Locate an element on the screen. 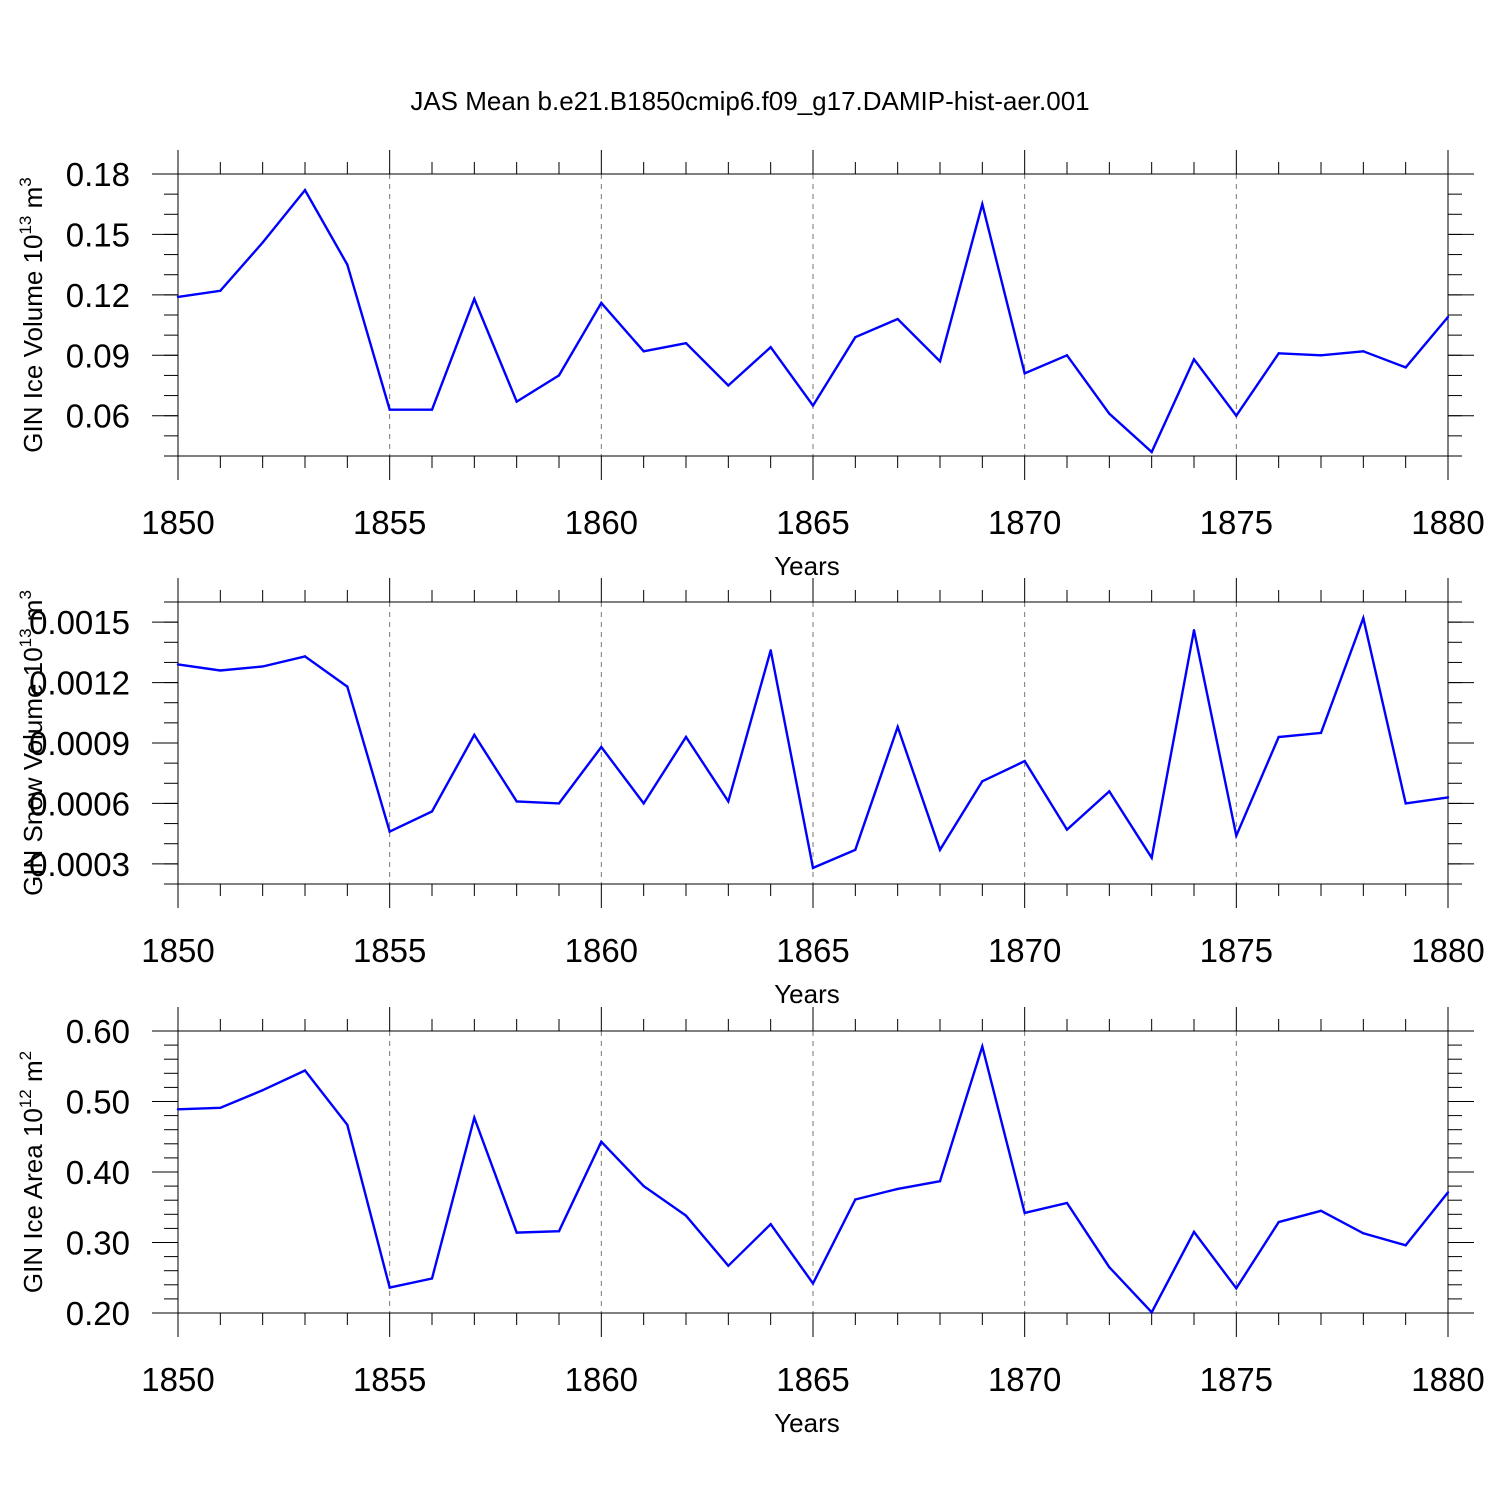 This screenshot has height=1500, width=1500. y-tick-label: 0.0009 is located at coordinates (79, 743).